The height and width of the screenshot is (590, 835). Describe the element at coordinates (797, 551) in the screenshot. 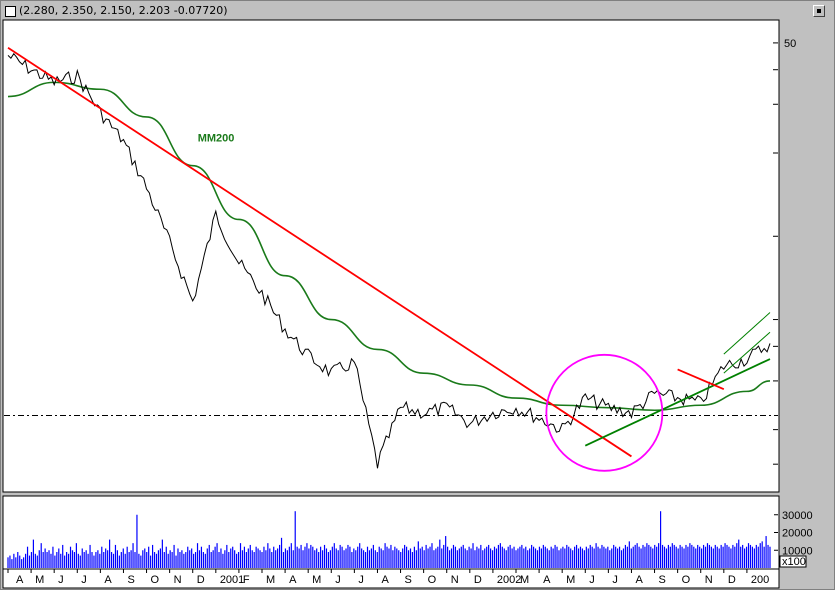

I see `volume-tick-label-2: 10000` at that location.